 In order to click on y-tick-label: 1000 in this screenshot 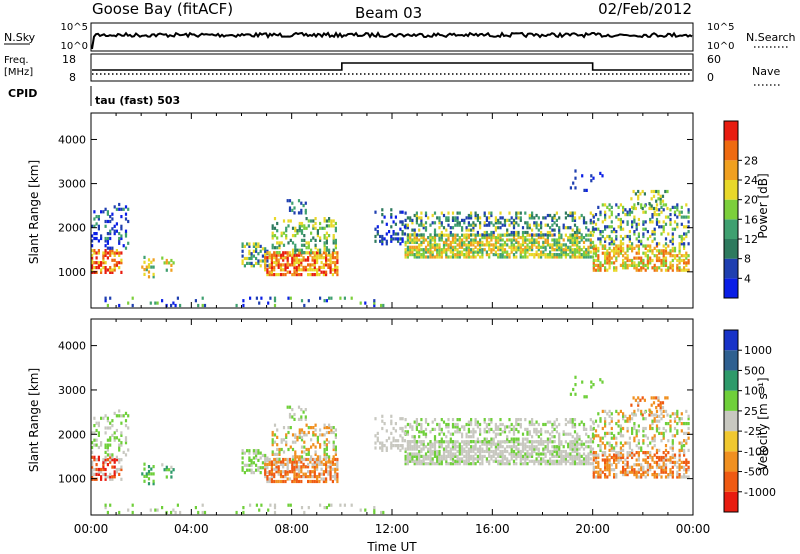, I will do `click(72, 479)`.